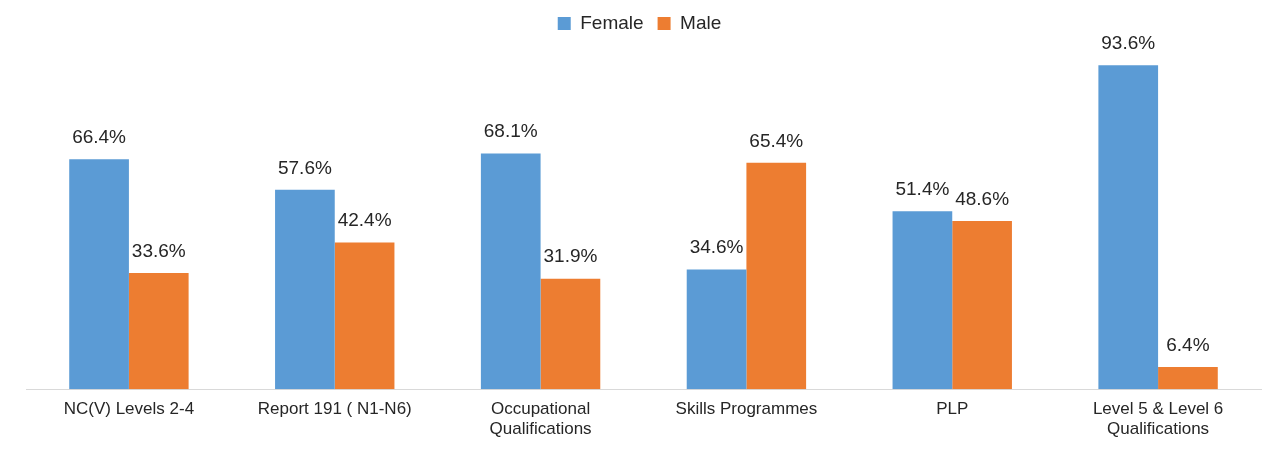  Describe the element at coordinates (334, 409) in the screenshot. I see `x-tick-label: Report 191 ( N1-N6)` at that location.